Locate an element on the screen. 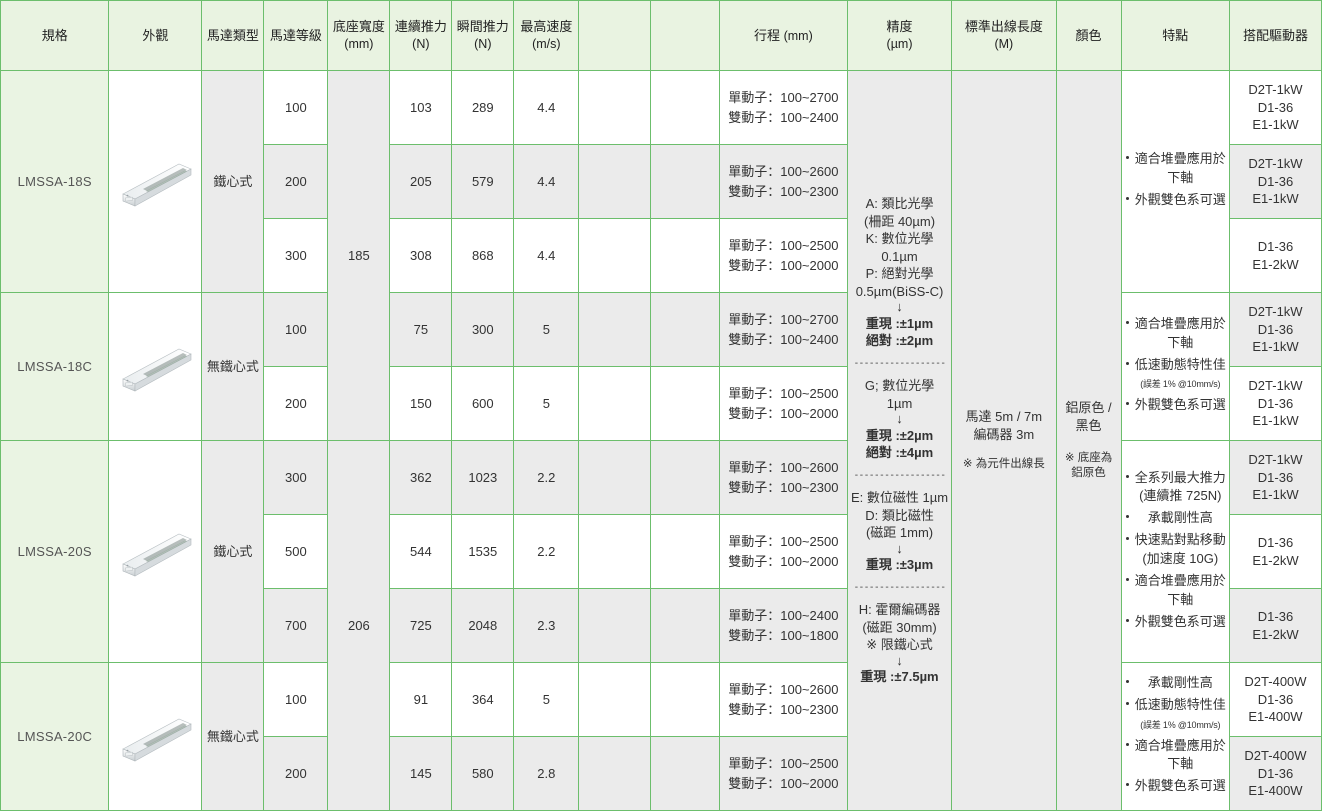  column-header-label: 規格 is located at coordinates (54, 35).